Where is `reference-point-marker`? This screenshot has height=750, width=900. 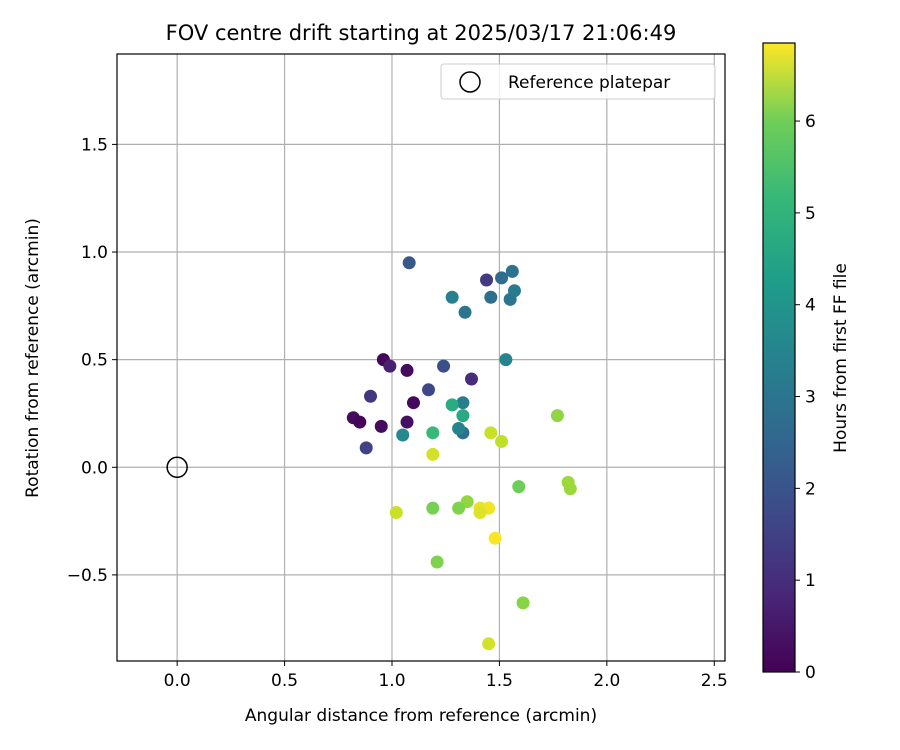
reference-point-marker is located at coordinates (177, 467).